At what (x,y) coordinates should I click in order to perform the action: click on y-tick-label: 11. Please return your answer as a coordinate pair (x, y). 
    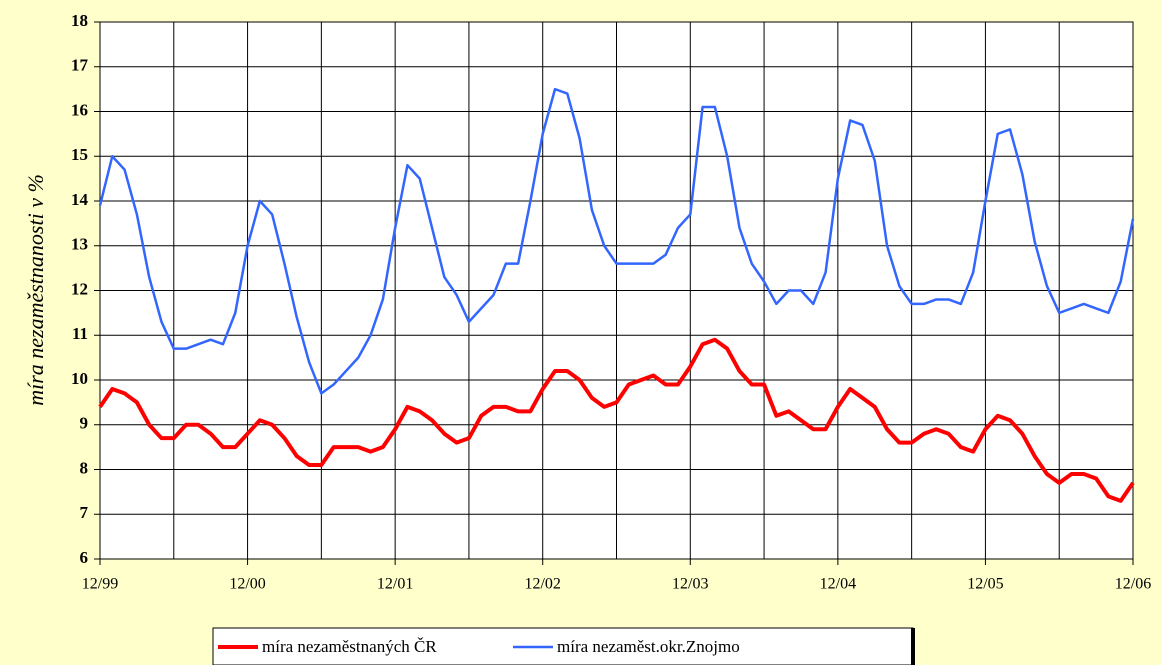
    Looking at the image, I should click on (80, 333).